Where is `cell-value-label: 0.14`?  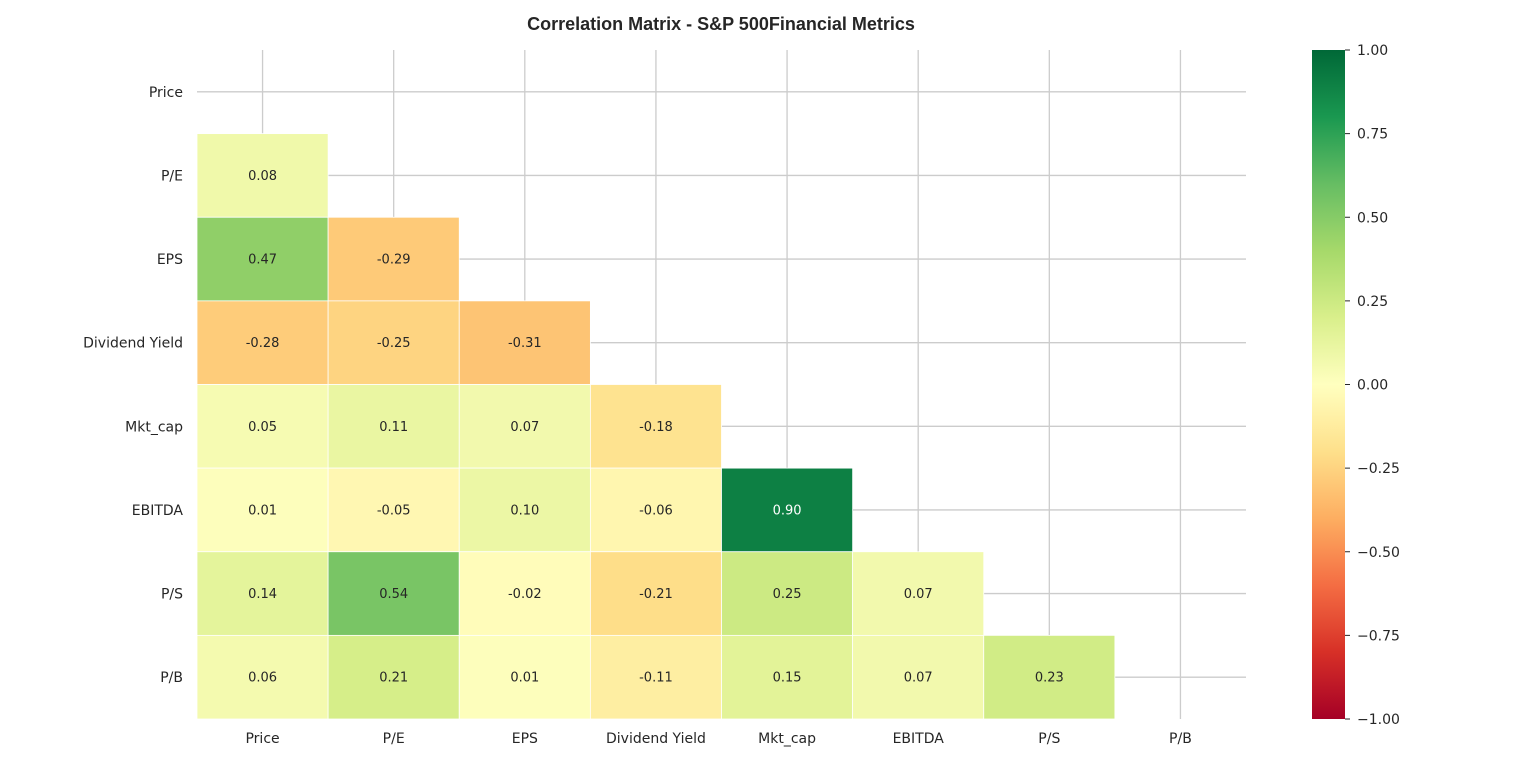
cell-value-label: 0.14 is located at coordinates (262, 594).